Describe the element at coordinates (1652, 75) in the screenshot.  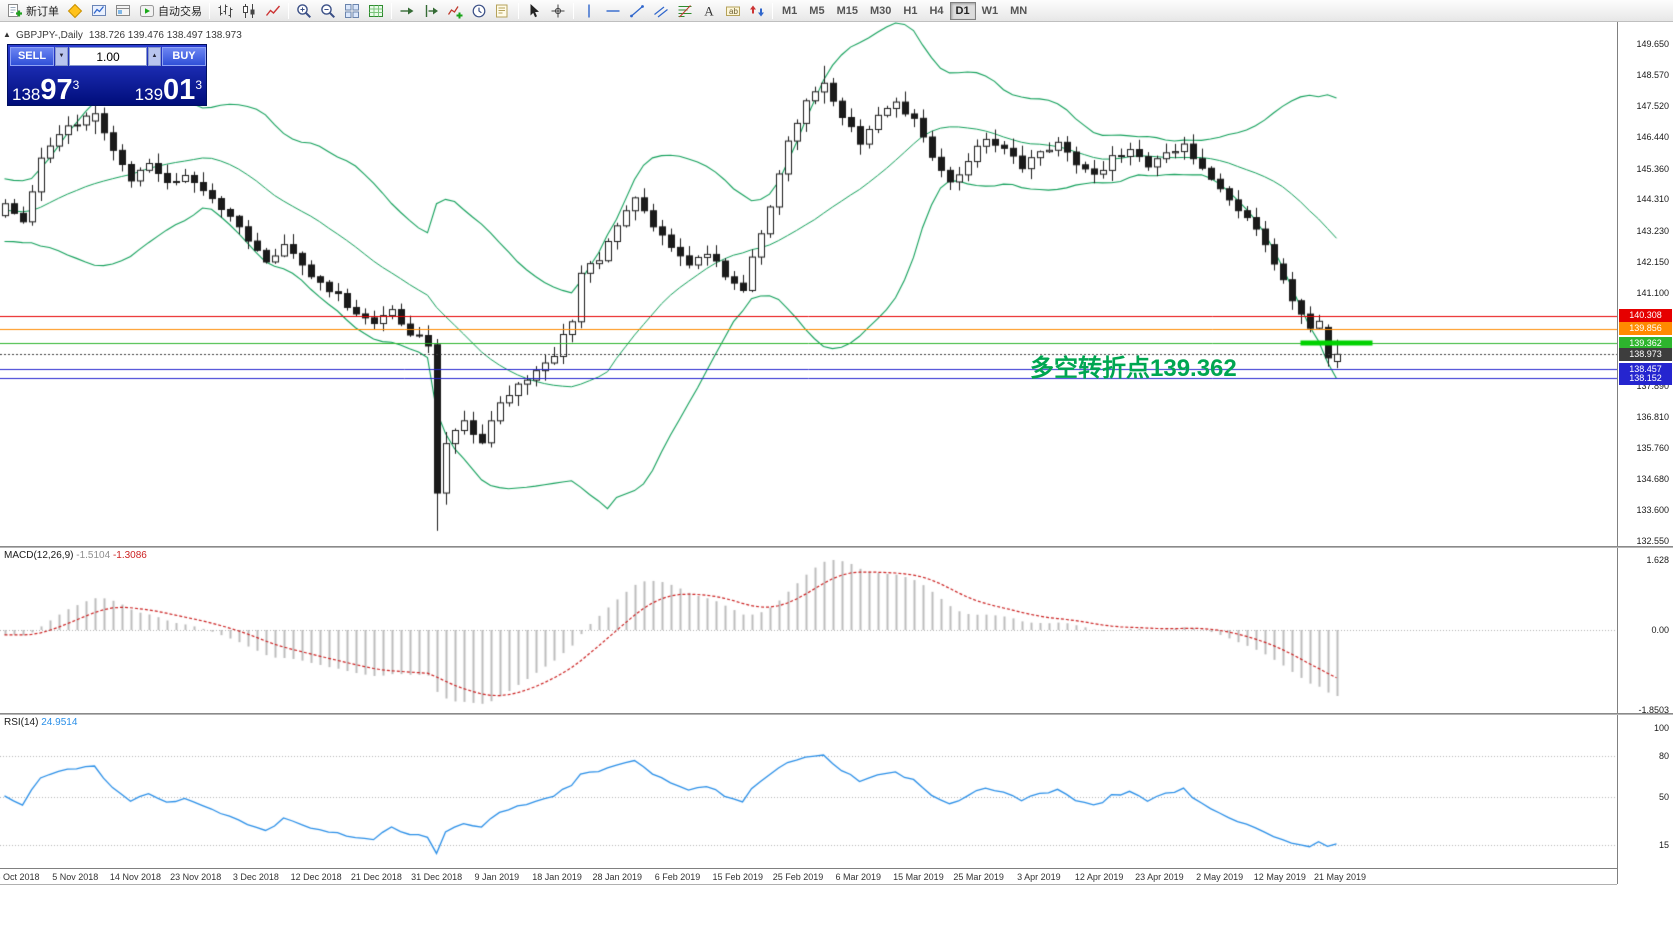
I see `price-tick: 148.570` at that location.